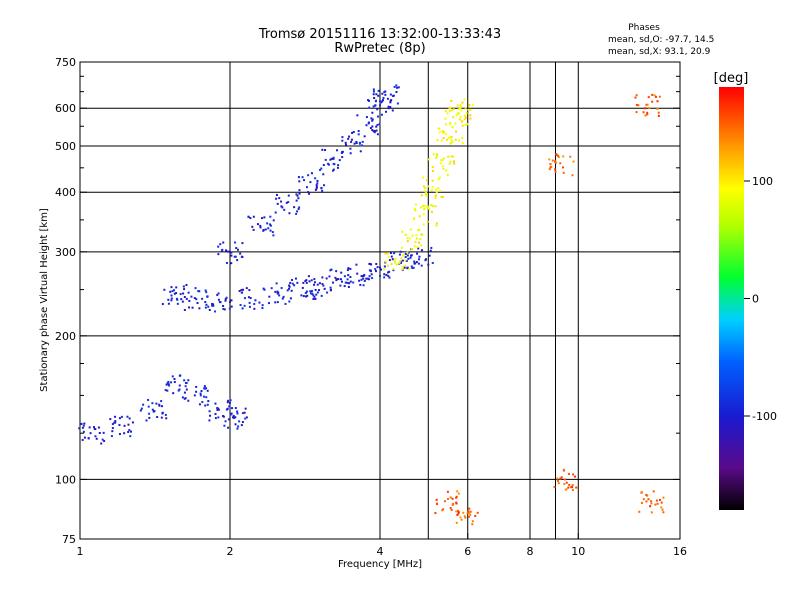 Image resolution: width=800 pixels, height=600 pixels. Describe the element at coordinates (755, 299) in the screenshot. I see `colorbar-tick-label: 0` at that location.